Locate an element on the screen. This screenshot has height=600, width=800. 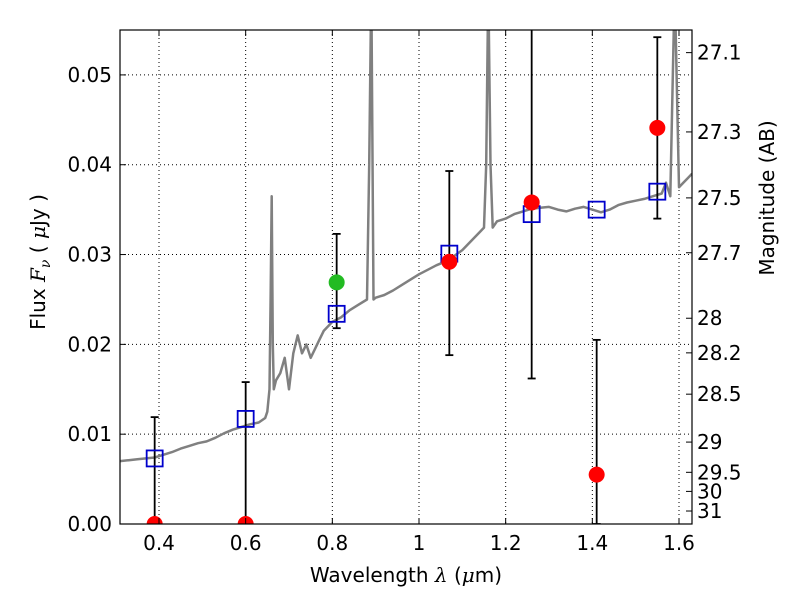
y2-tick-label: 29.5 is located at coordinates (719, 472).